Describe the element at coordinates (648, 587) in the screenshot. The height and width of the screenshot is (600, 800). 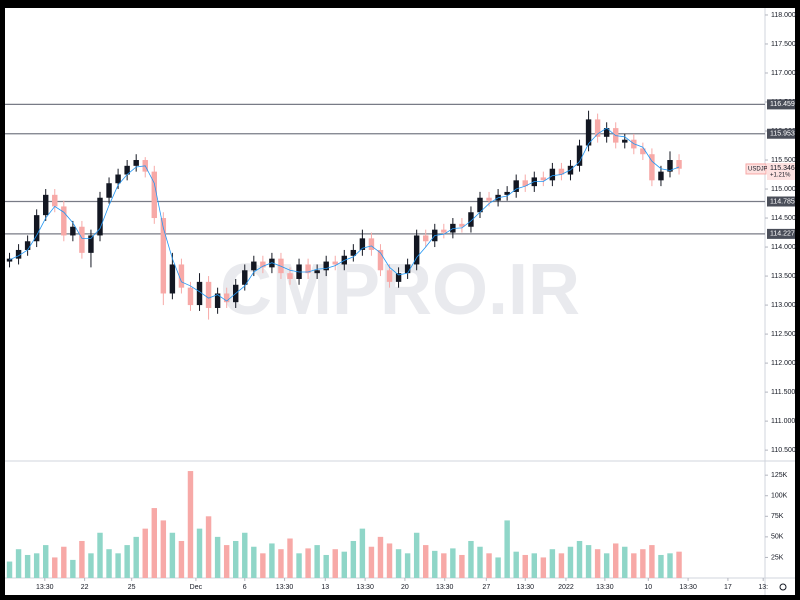
I see `x-tick-label: 10` at that location.